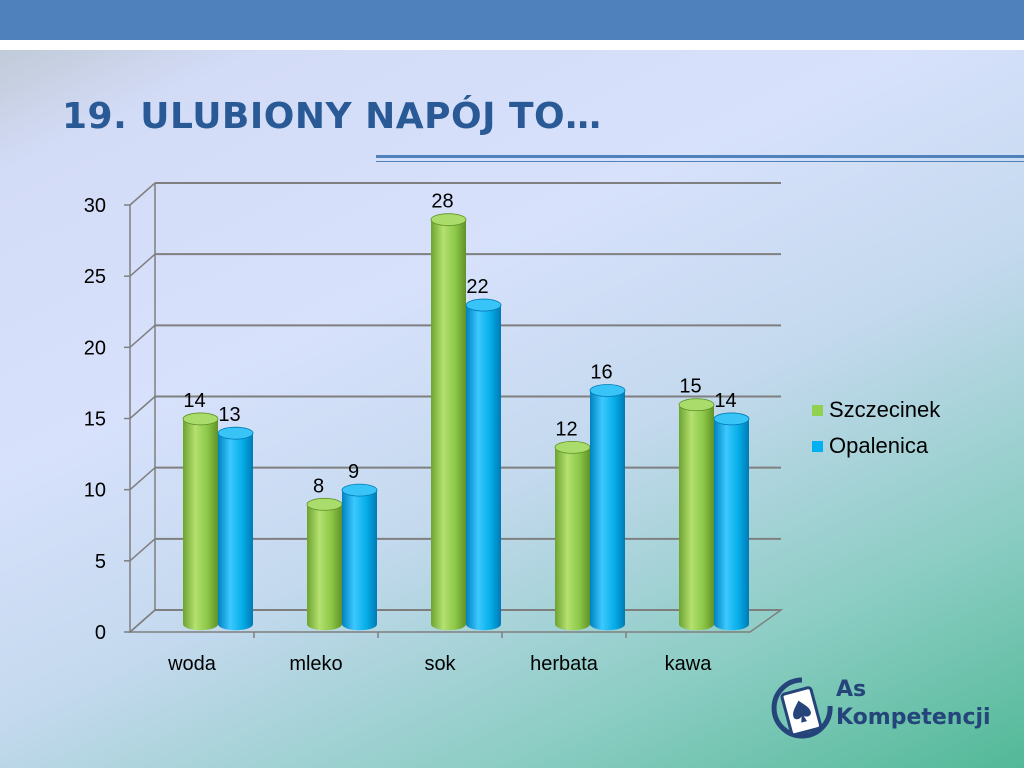  What do you see at coordinates (817, 410) in the screenshot?
I see `legend-swatch-szczecinek` at bounding box center [817, 410].